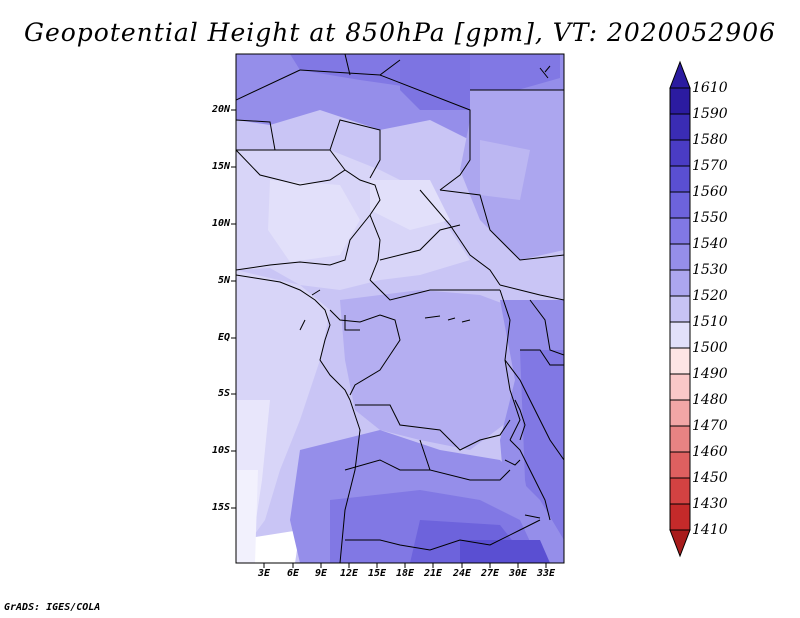 This screenshot has height=618, width=800. Describe the element at coordinates (223, 393) in the screenshot. I see `lat-label-5s: 5S` at that location.